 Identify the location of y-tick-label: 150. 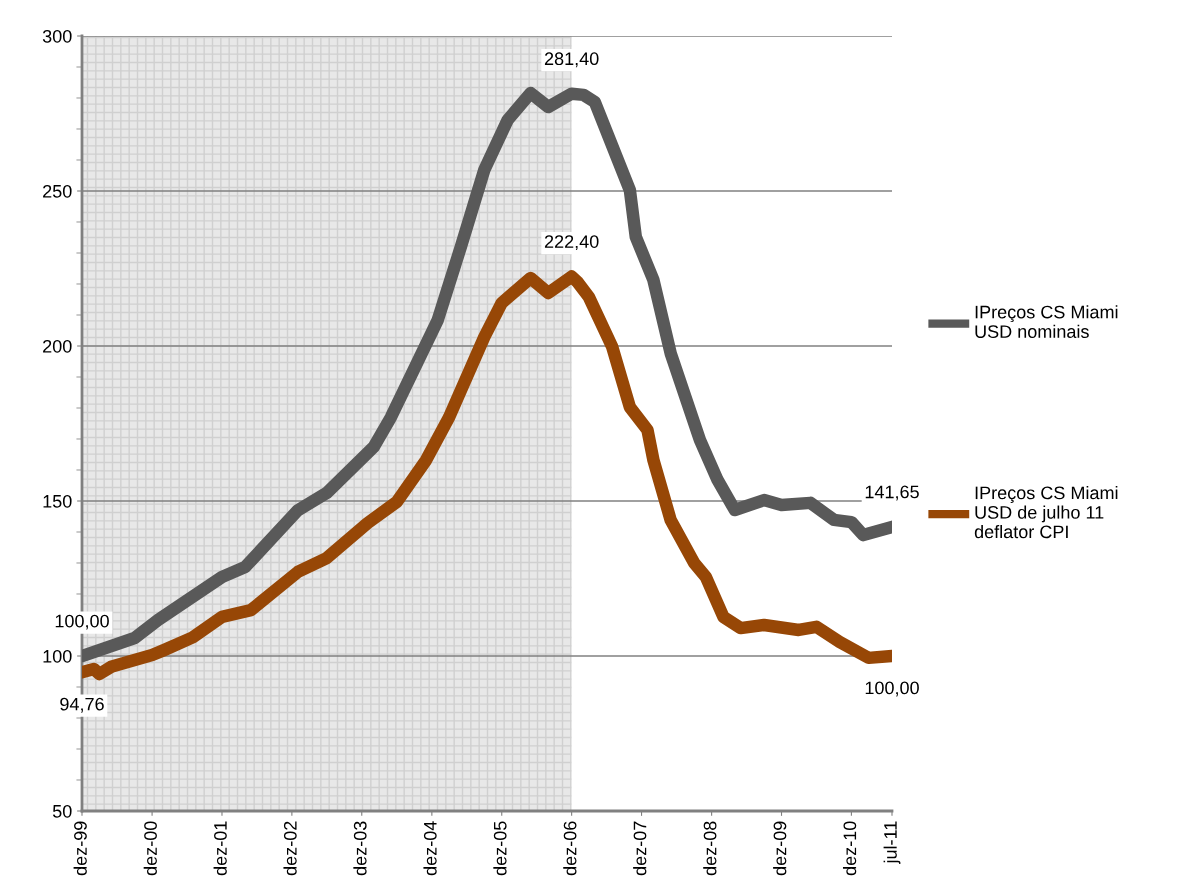
(57, 501).